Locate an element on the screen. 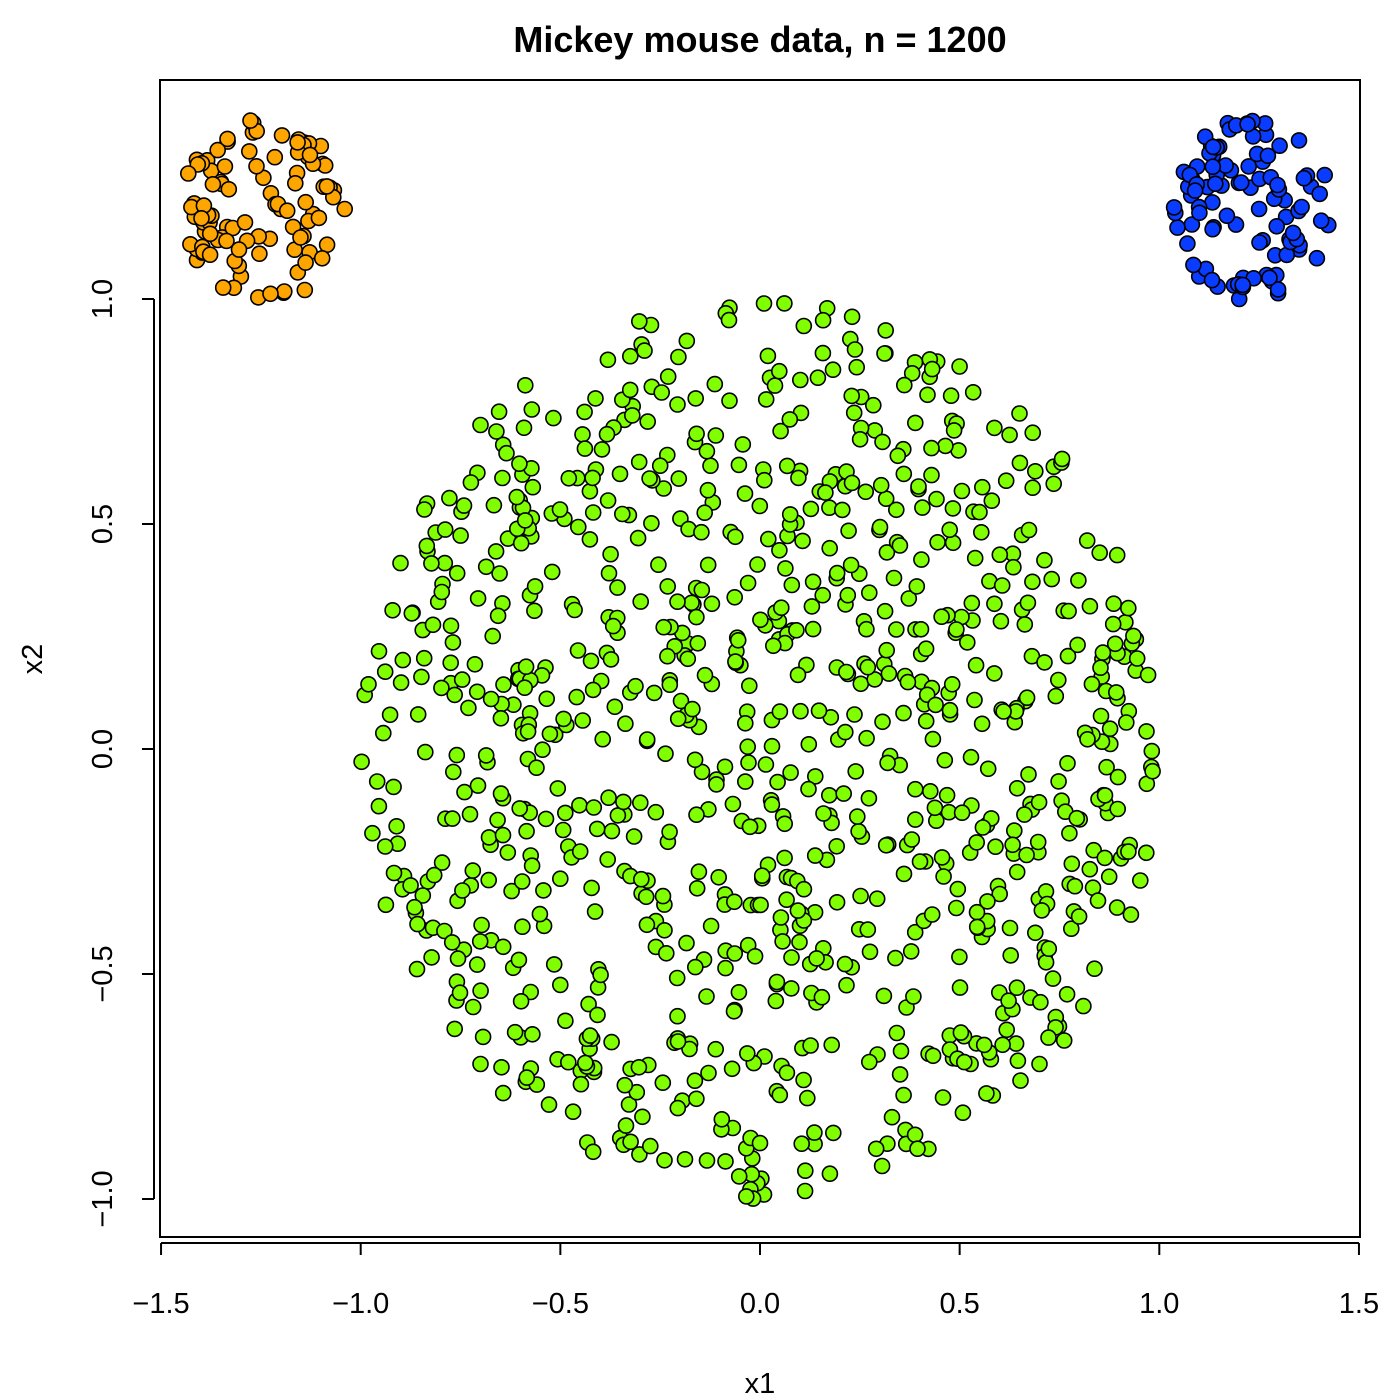 This screenshot has width=1400, height=1400. y-tick-label: −1.0 is located at coordinates (103, 1198).